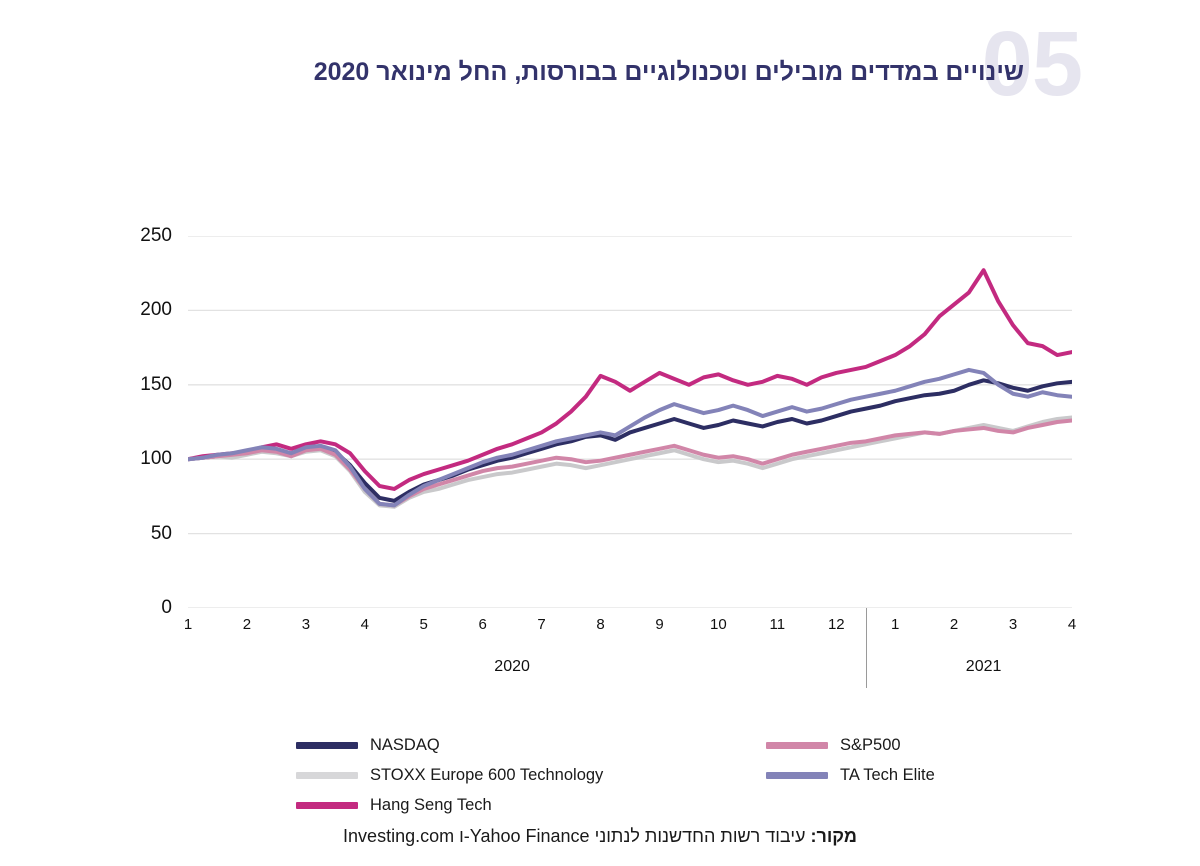 The image size is (1200, 866). I want to click on legend-label: STOXX Europe 600 Technology, so click(487, 775).